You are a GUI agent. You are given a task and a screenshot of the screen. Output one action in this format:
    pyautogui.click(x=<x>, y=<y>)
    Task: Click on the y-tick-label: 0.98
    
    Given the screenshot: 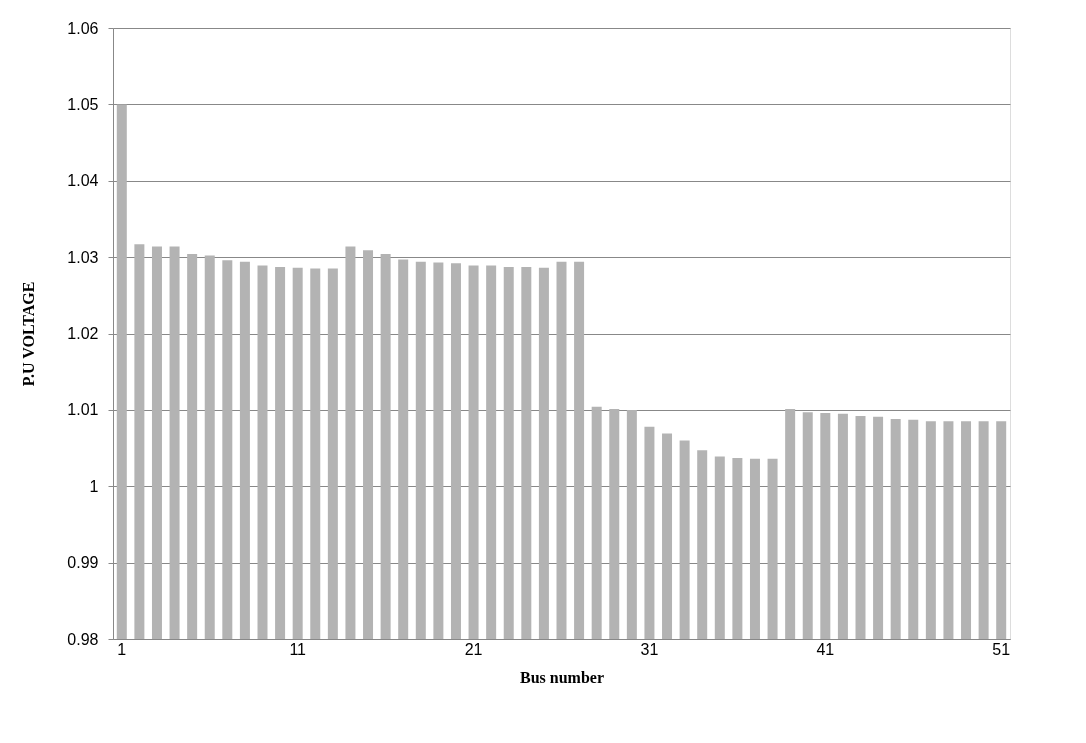 What is the action you would take?
    pyautogui.click(x=83, y=639)
    